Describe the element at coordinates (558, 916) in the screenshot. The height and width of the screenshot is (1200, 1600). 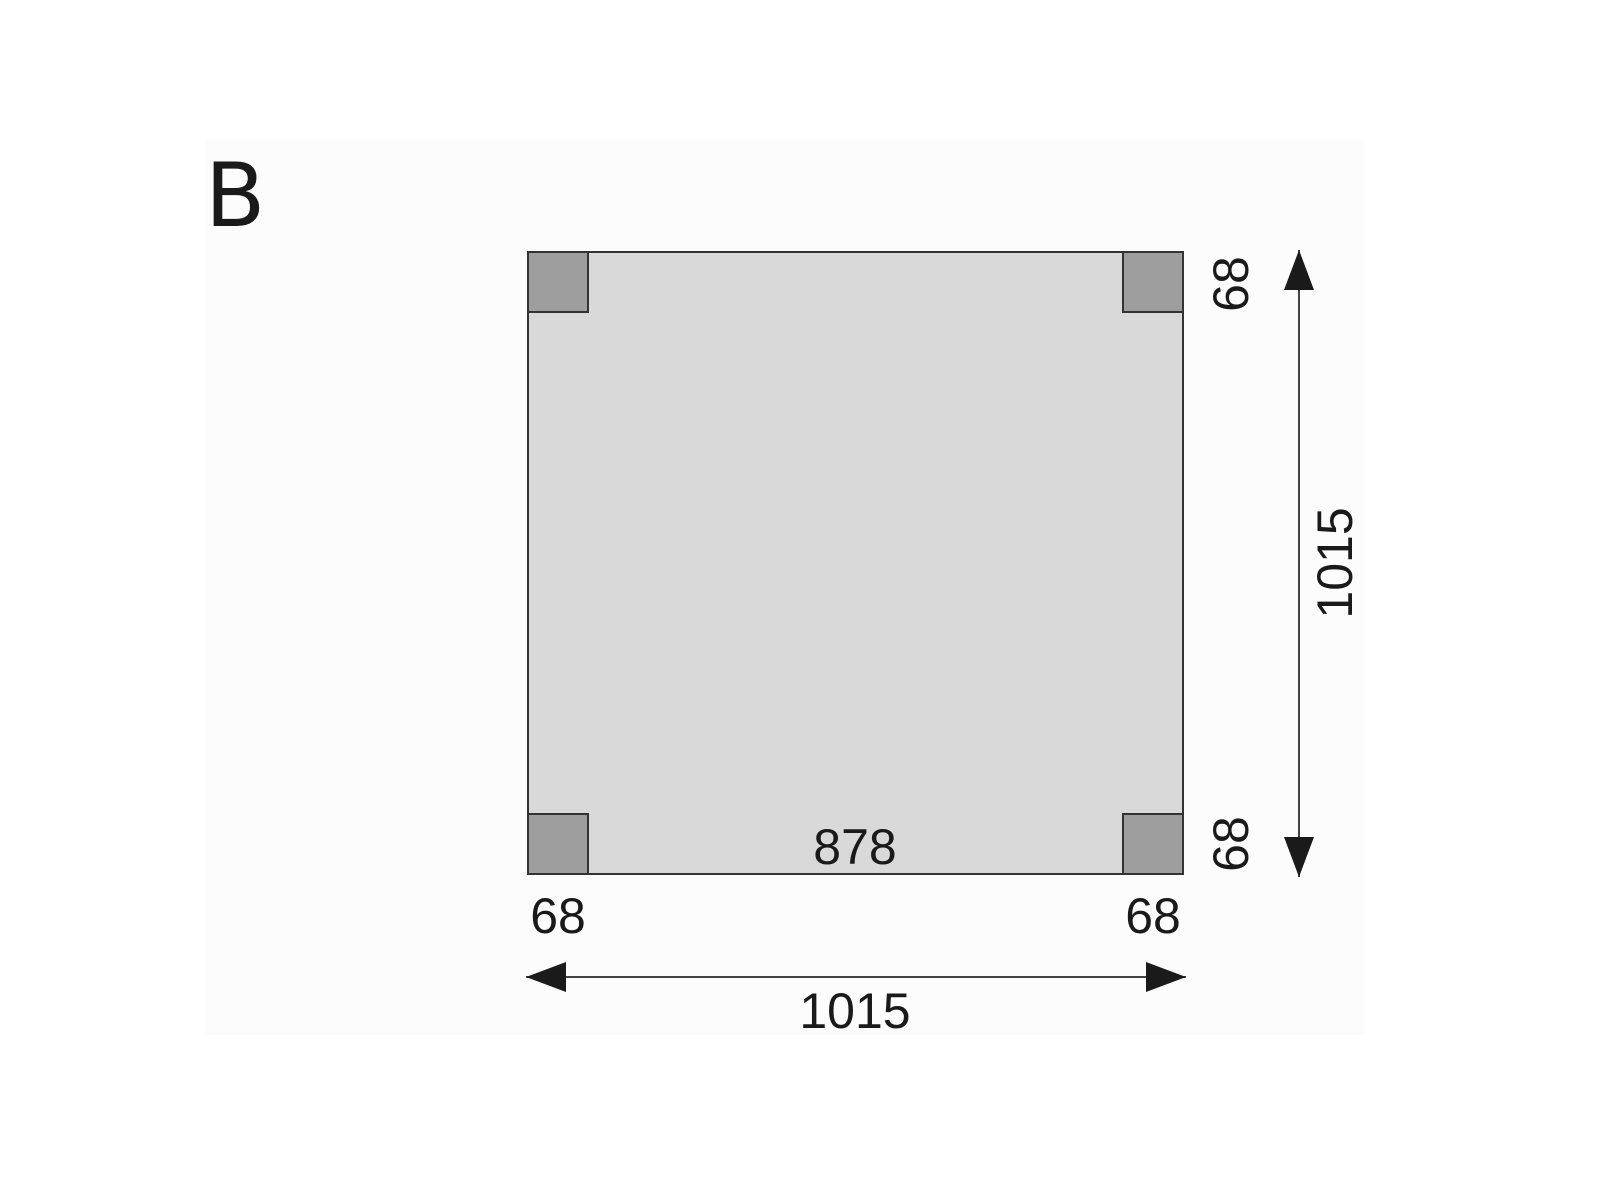
I see `corner-bottom-left-label: 68` at that location.